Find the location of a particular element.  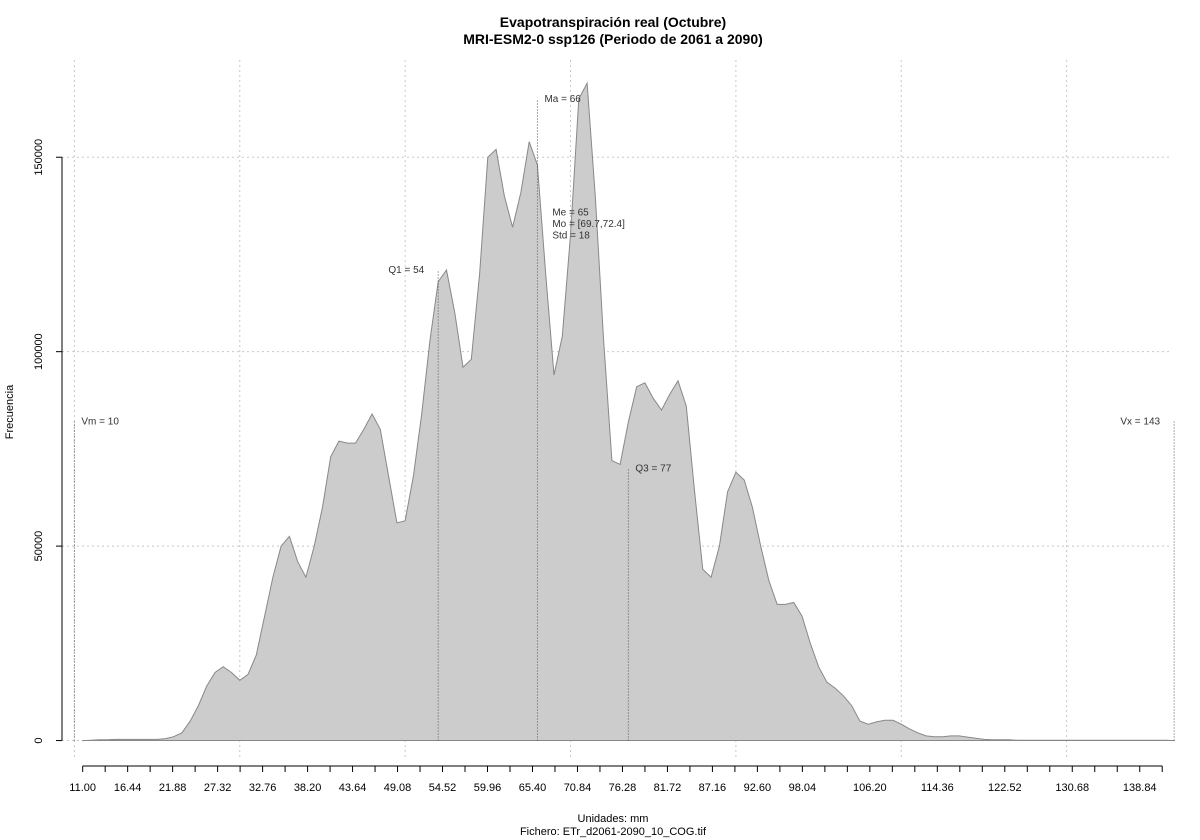

x-tick-label: 27.32 is located at coordinates (218, 788).